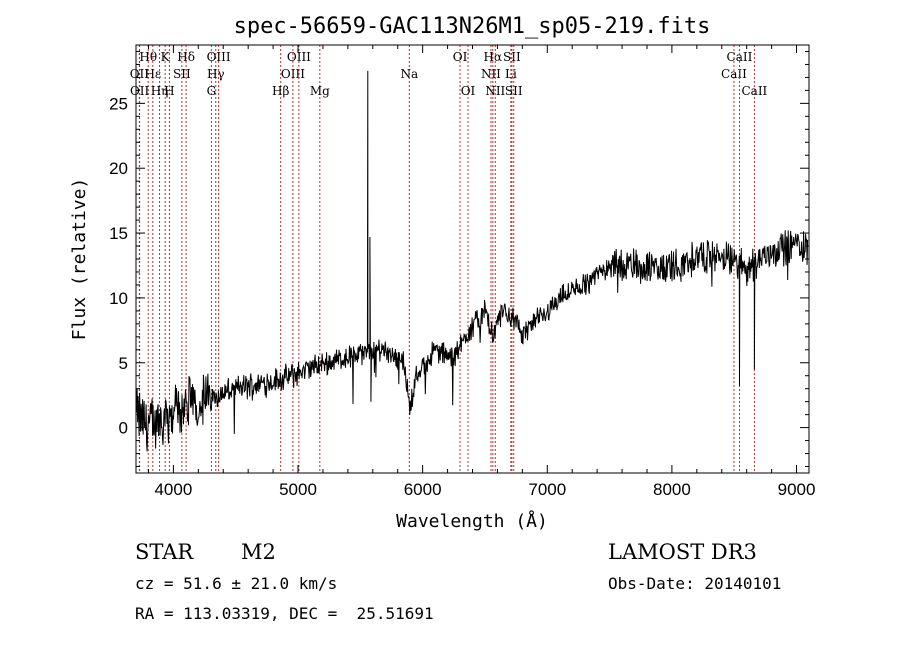 The height and width of the screenshot is (649, 900). I want to click on x-tick-label: 9000, so click(797, 489).